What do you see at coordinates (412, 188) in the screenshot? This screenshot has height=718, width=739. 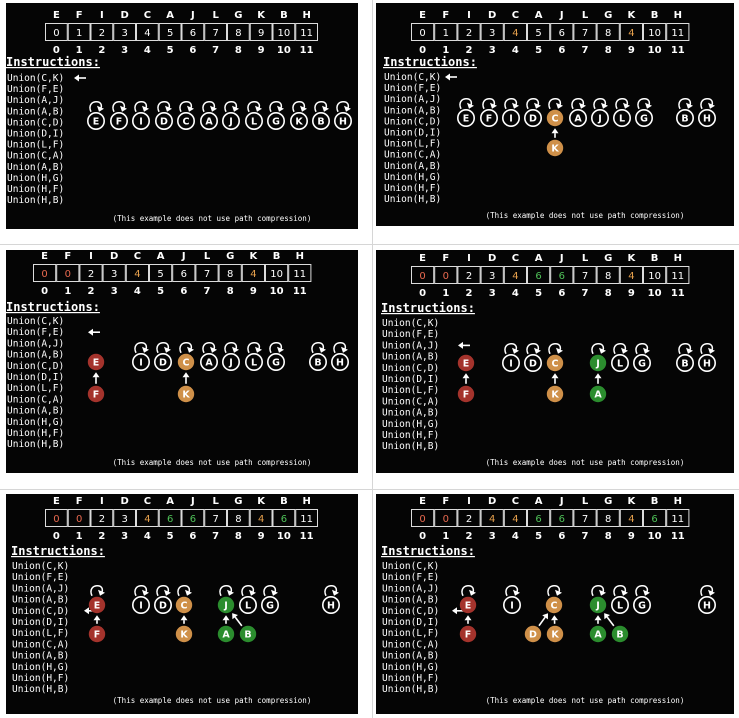 I see `instruction-line: Union(H,F)` at bounding box center [412, 188].